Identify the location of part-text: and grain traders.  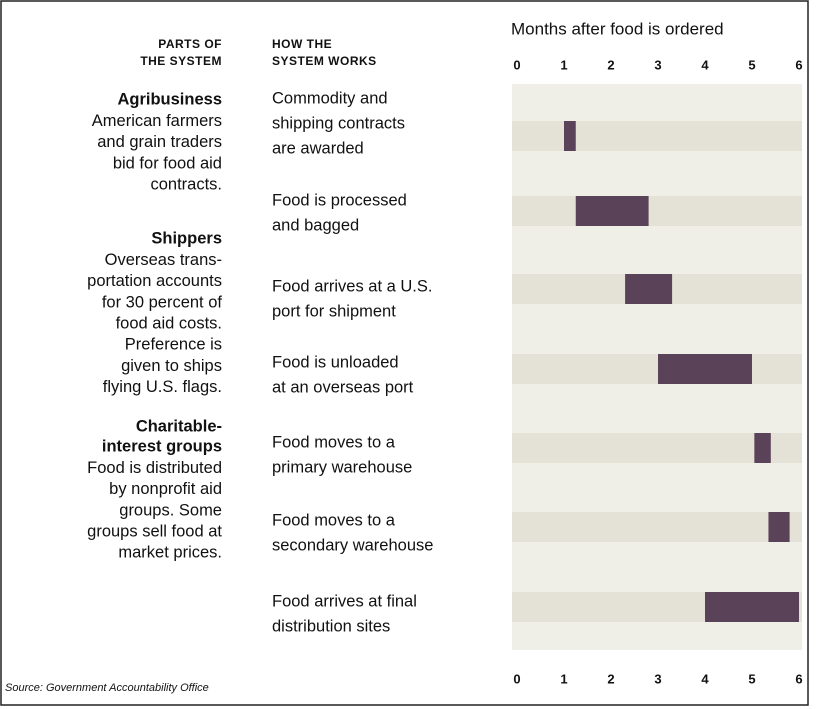
(159, 142).